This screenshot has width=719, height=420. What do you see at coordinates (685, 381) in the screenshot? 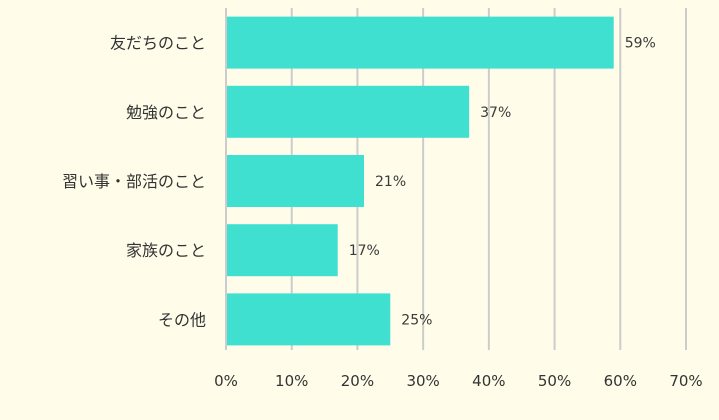
I see `x-tick-label: 70%` at bounding box center [685, 381].